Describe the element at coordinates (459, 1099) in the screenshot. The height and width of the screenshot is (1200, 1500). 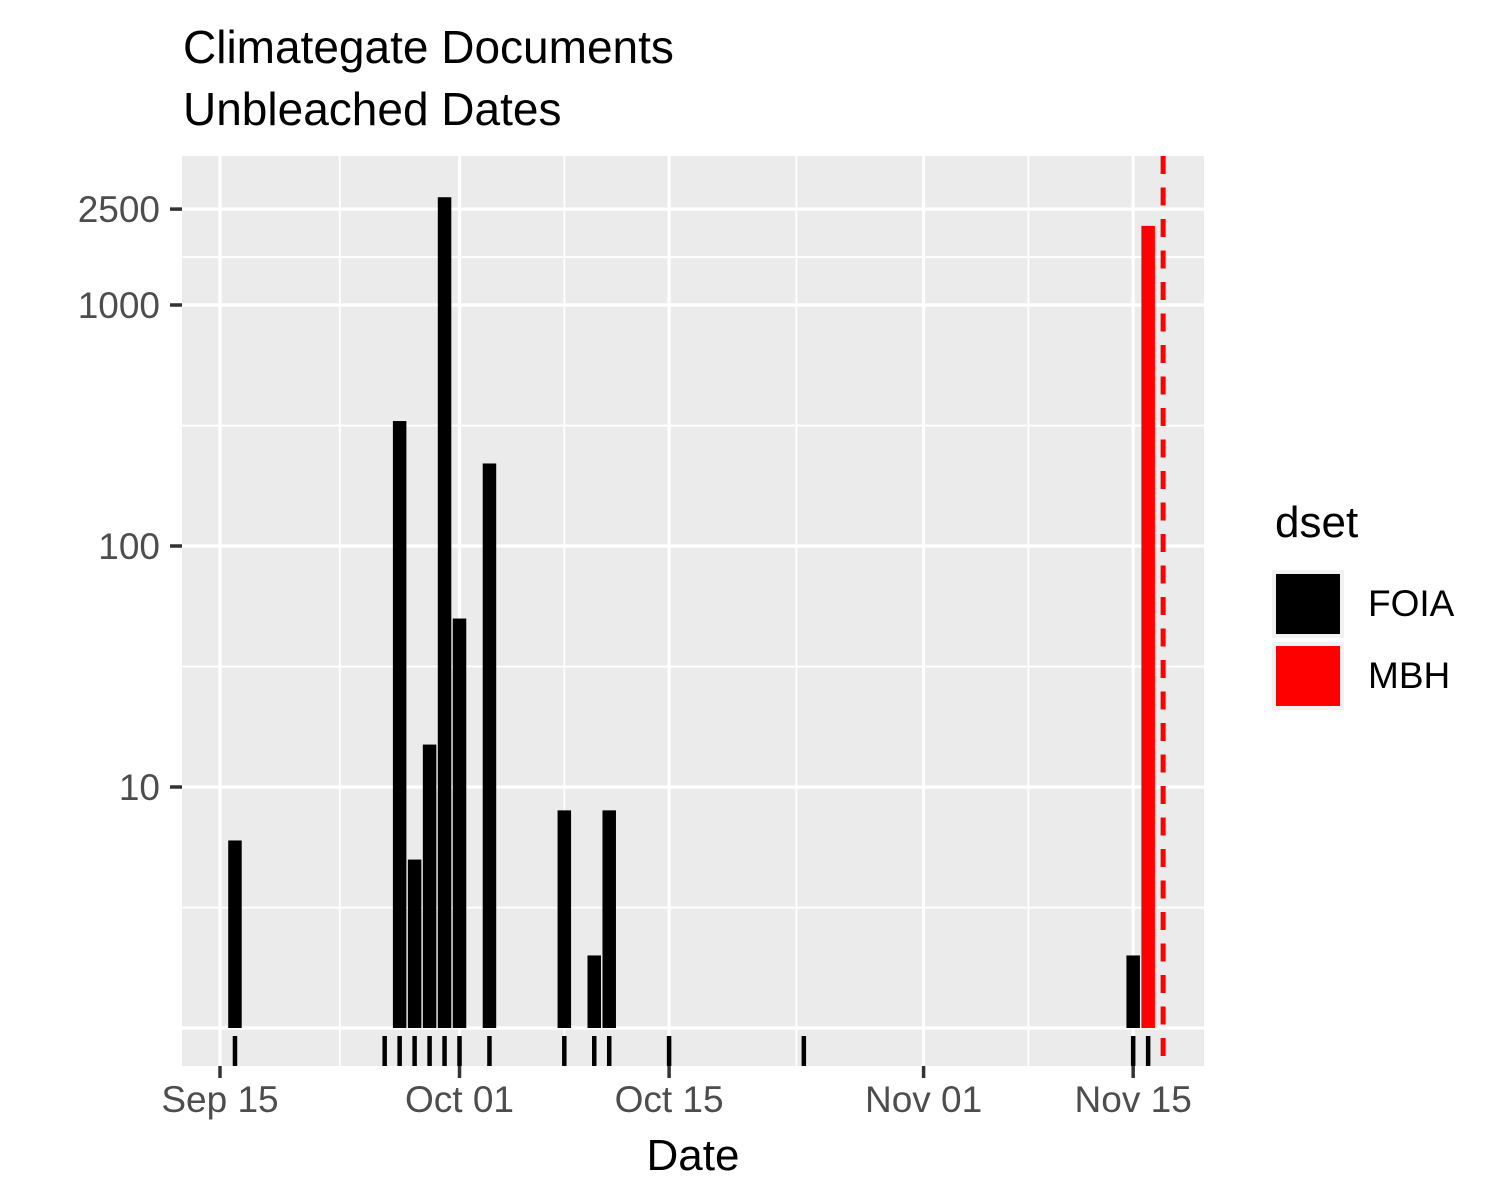
I see `x-tick-label-oct-01: Oct 01` at that location.